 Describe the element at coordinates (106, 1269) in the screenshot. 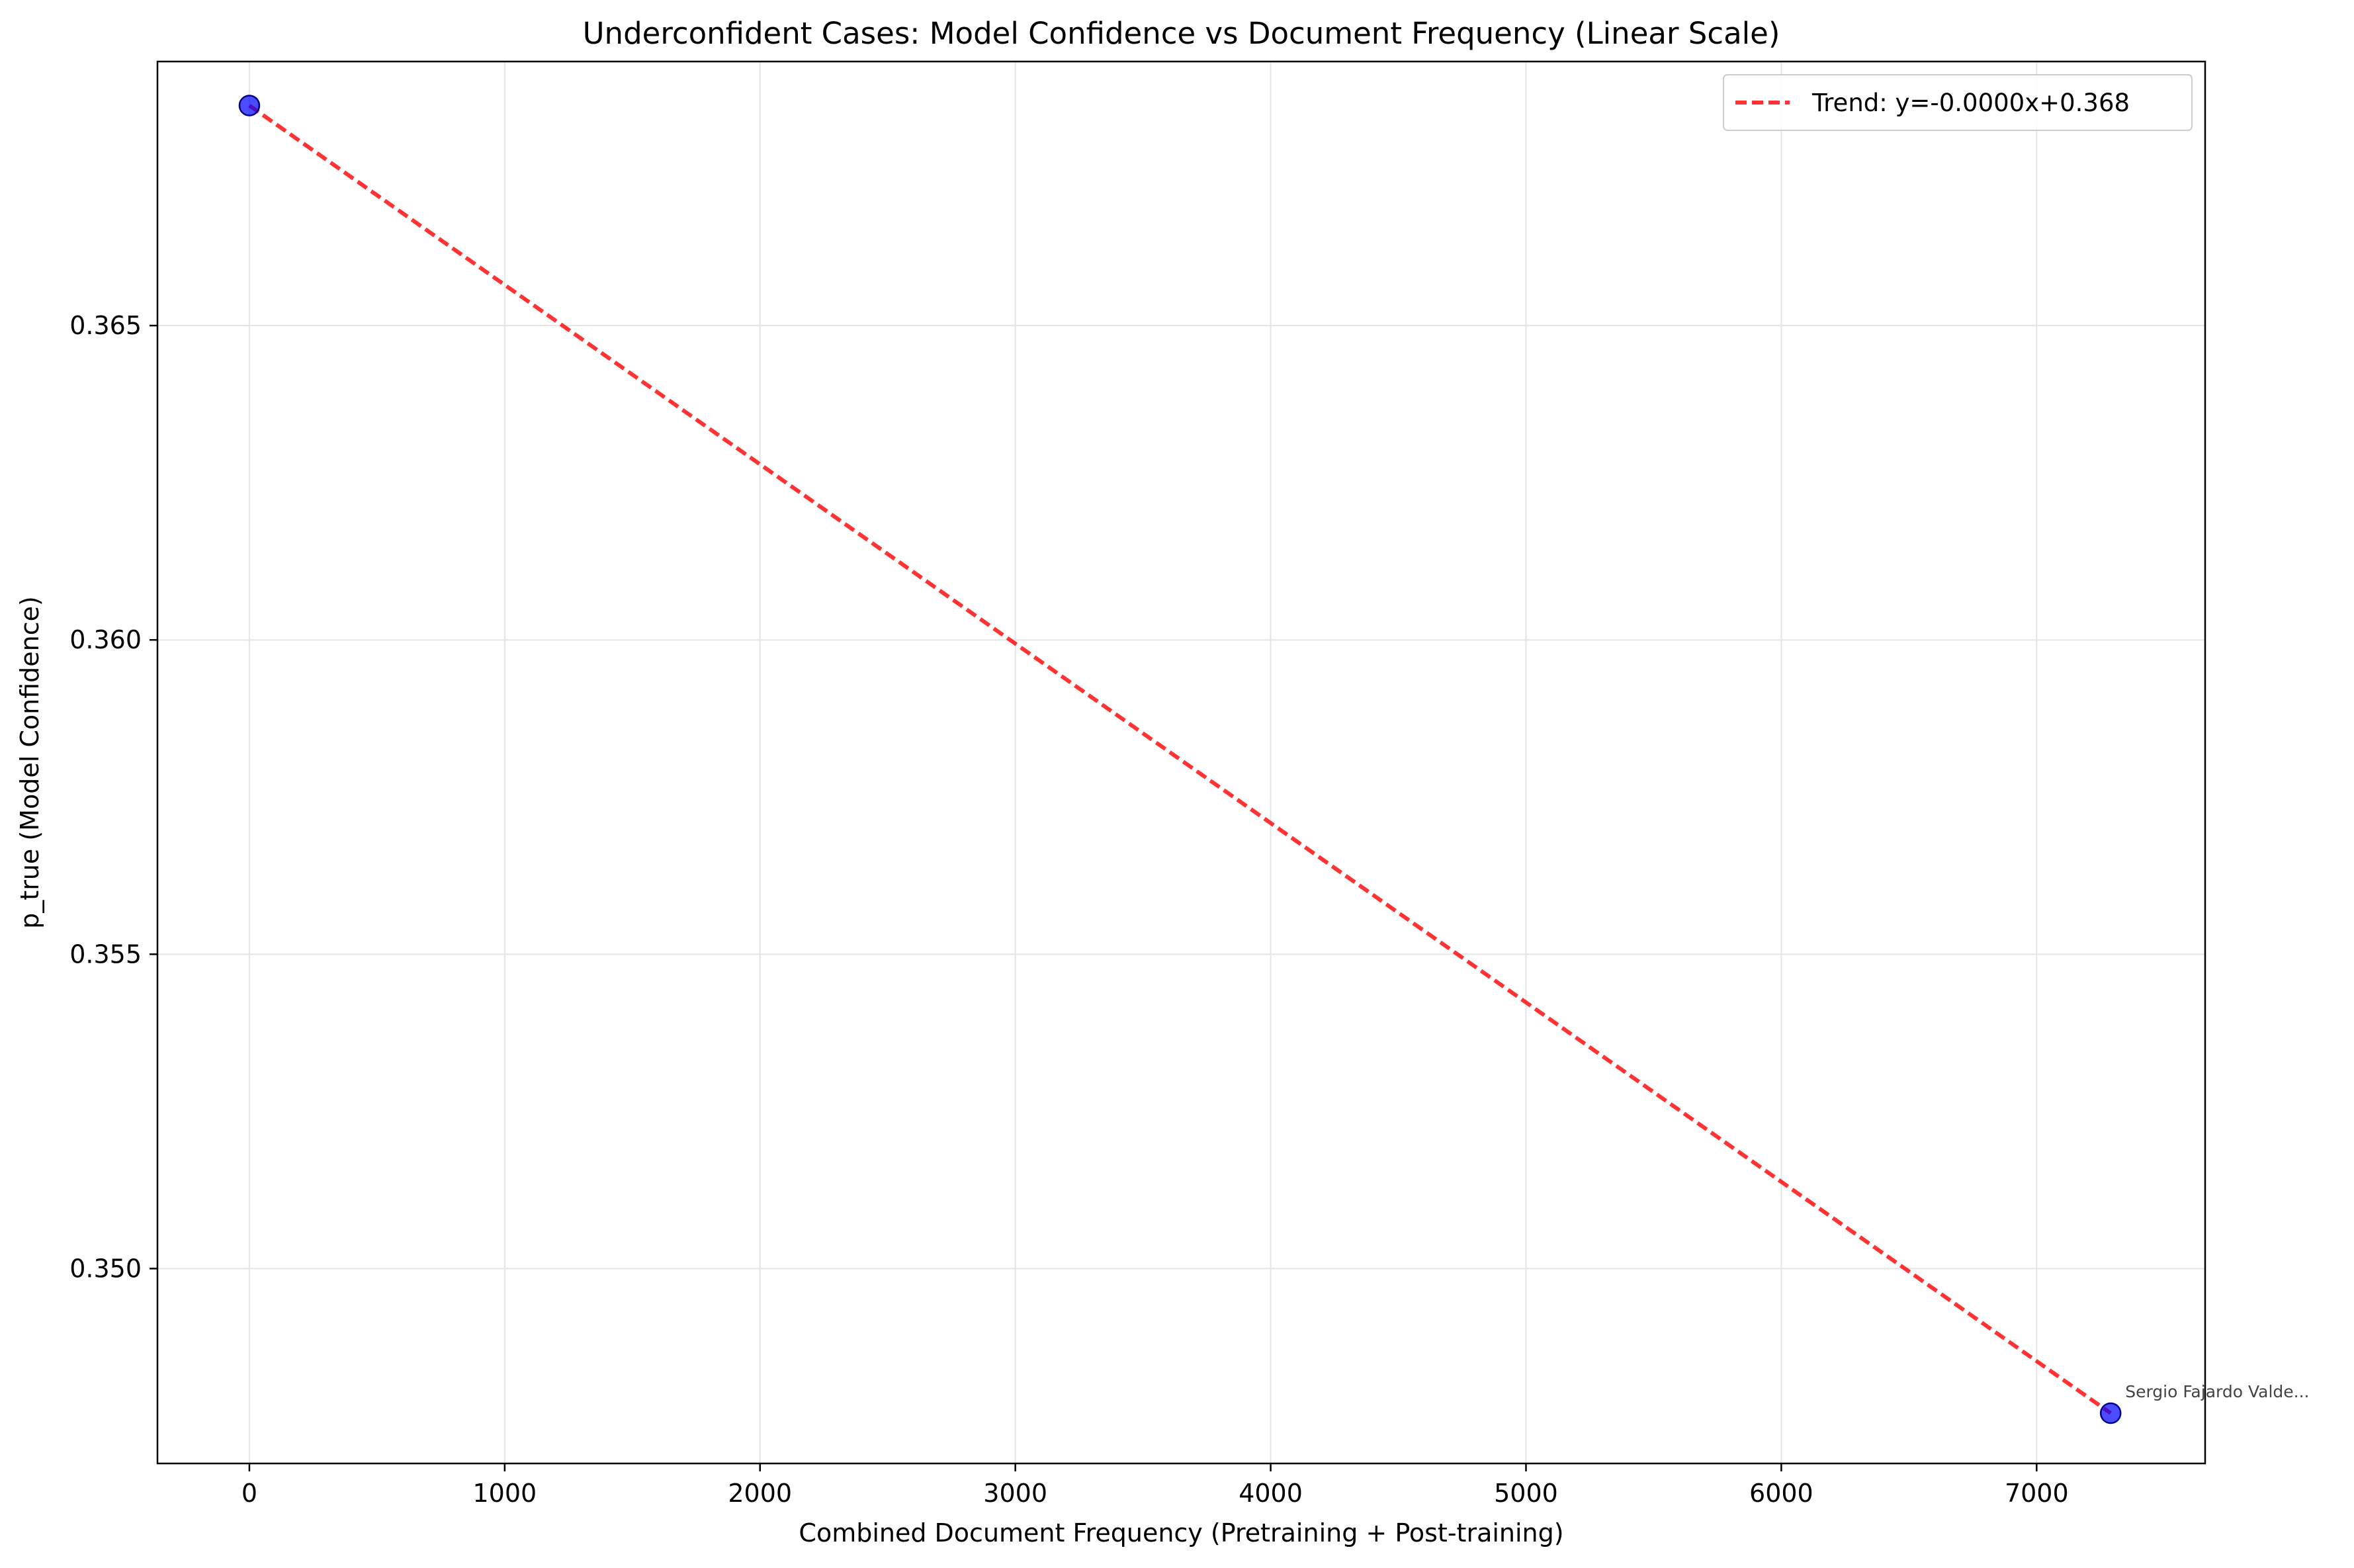

I see `y-tick-label: 0.350` at that location.